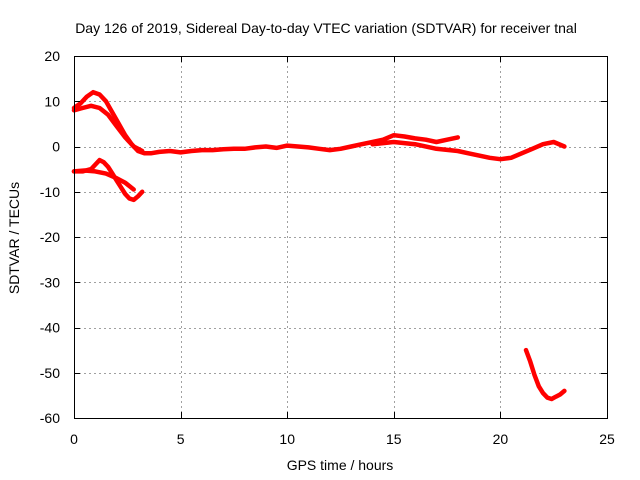 The height and width of the screenshot is (480, 640). Describe the element at coordinates (181, 439) in the screenshot. I see `x-tick-label: 5` at that location.